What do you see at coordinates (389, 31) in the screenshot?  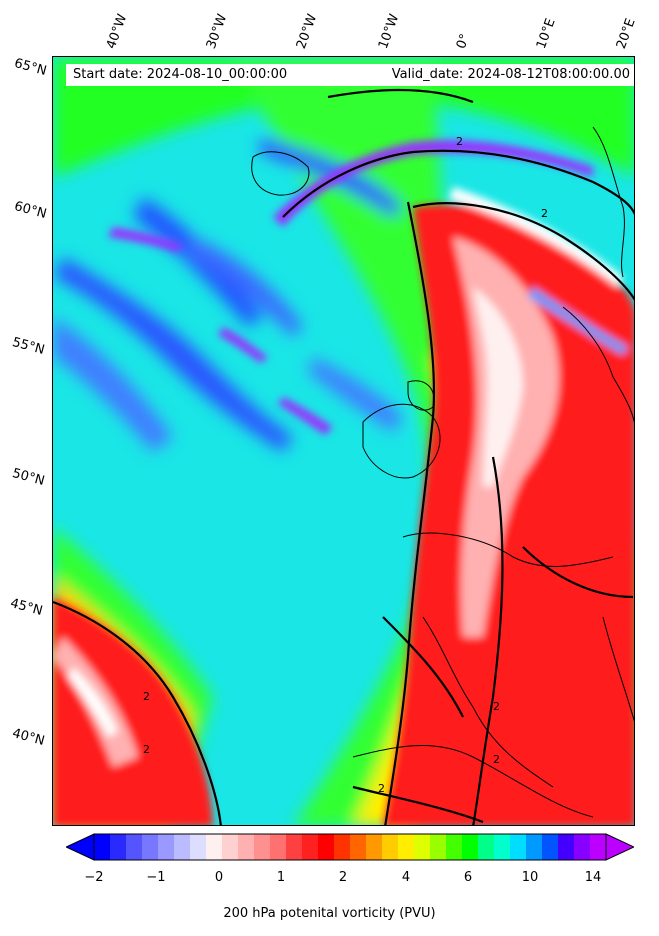 I see `longitude-label: 10°W` at bounding box center [389, 31].